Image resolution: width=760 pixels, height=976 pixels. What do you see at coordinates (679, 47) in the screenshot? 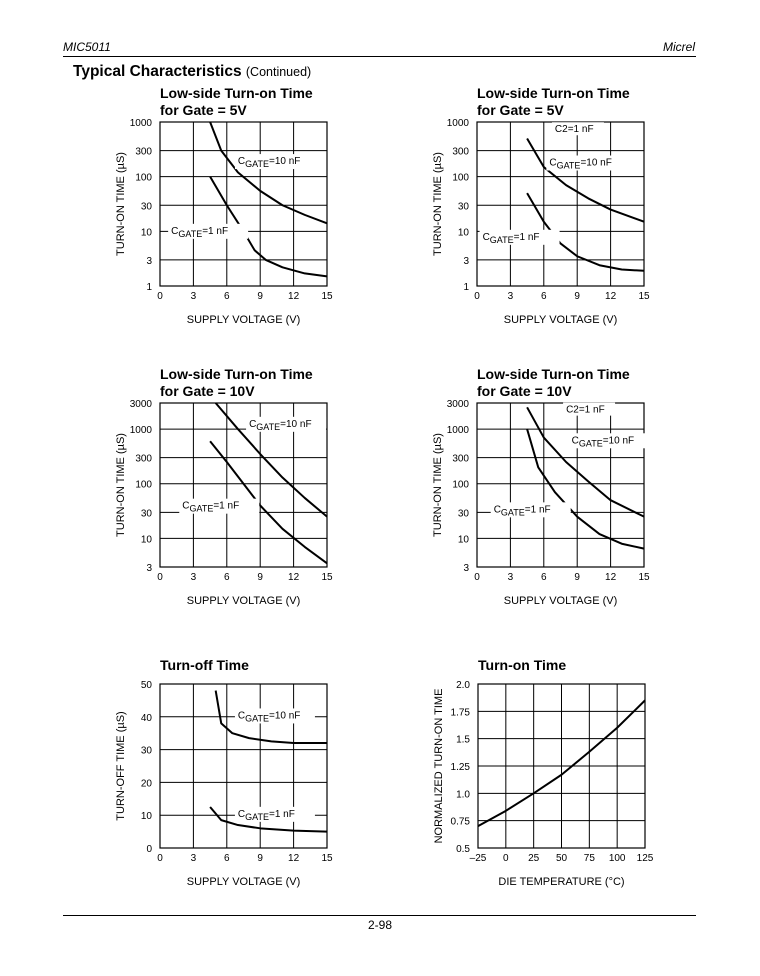
I see `header-company: Micrel` at bounding box center [679, 47].